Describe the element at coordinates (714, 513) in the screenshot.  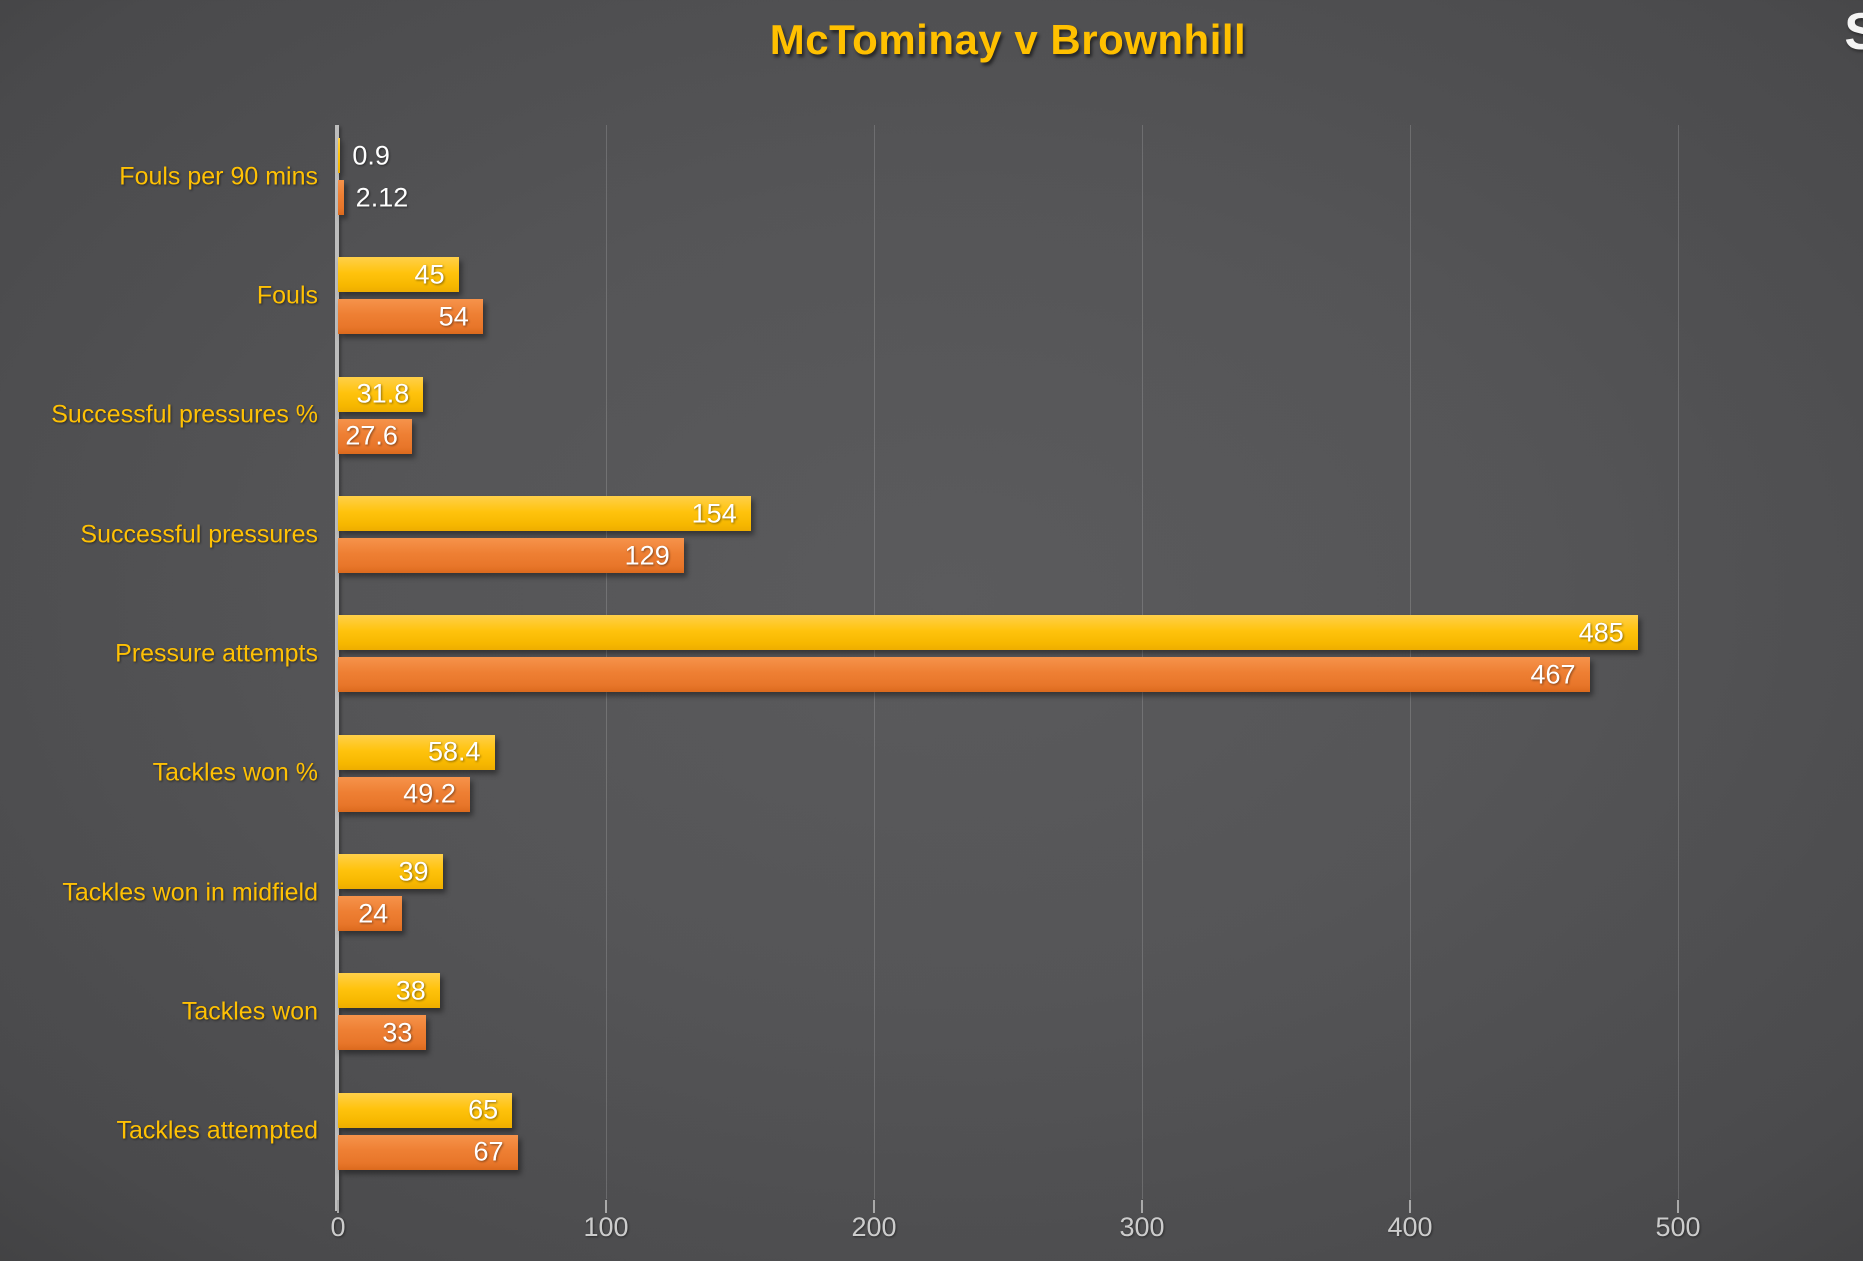
I see `bar-value-label: 154` at that location.